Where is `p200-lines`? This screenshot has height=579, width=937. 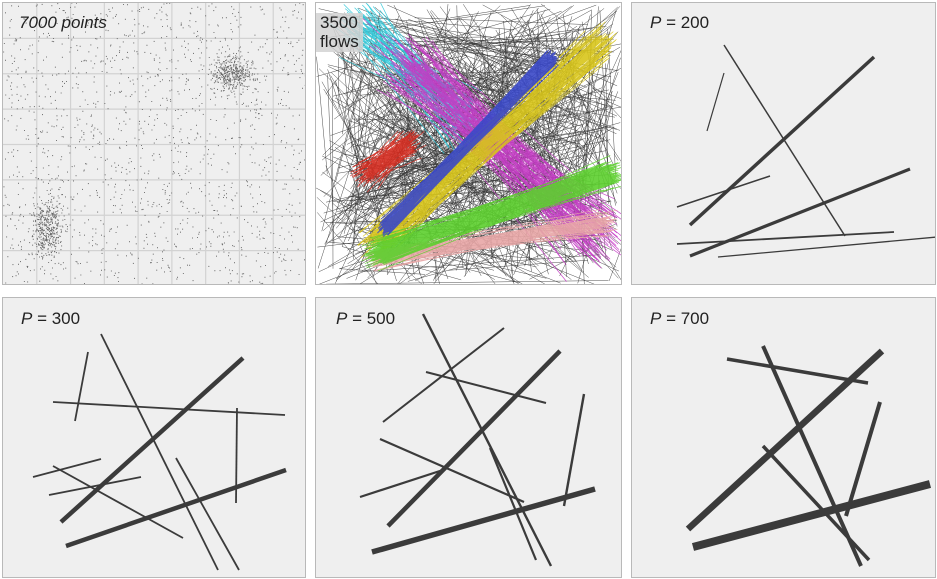 p200-lines is located at coordinates (805, 151).